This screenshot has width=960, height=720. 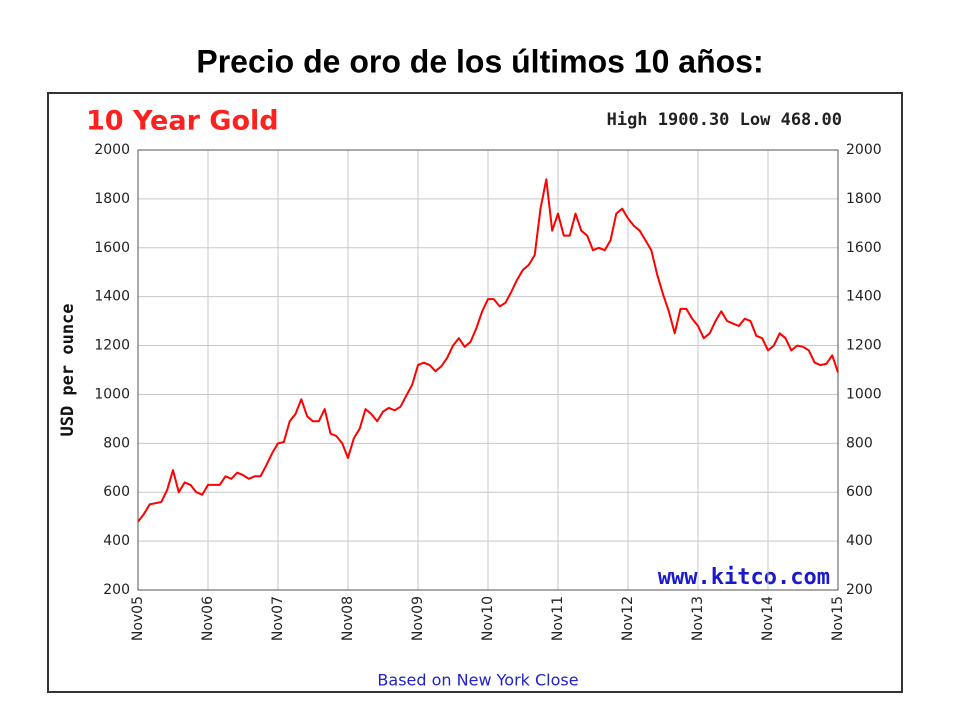 I want to click on y2-tick-label: 1000, so click(x=864, y=394).